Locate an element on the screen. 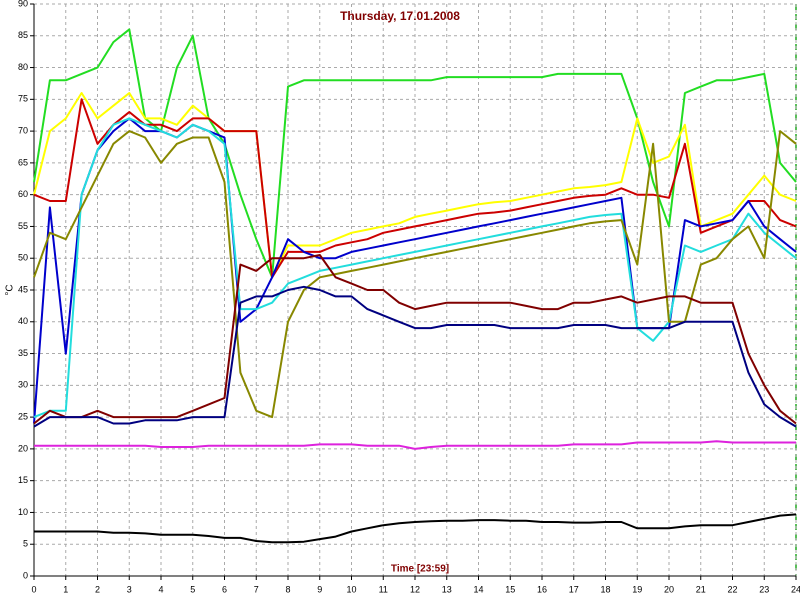  x-tick-label: 14 is located at coordinates (478, 589).